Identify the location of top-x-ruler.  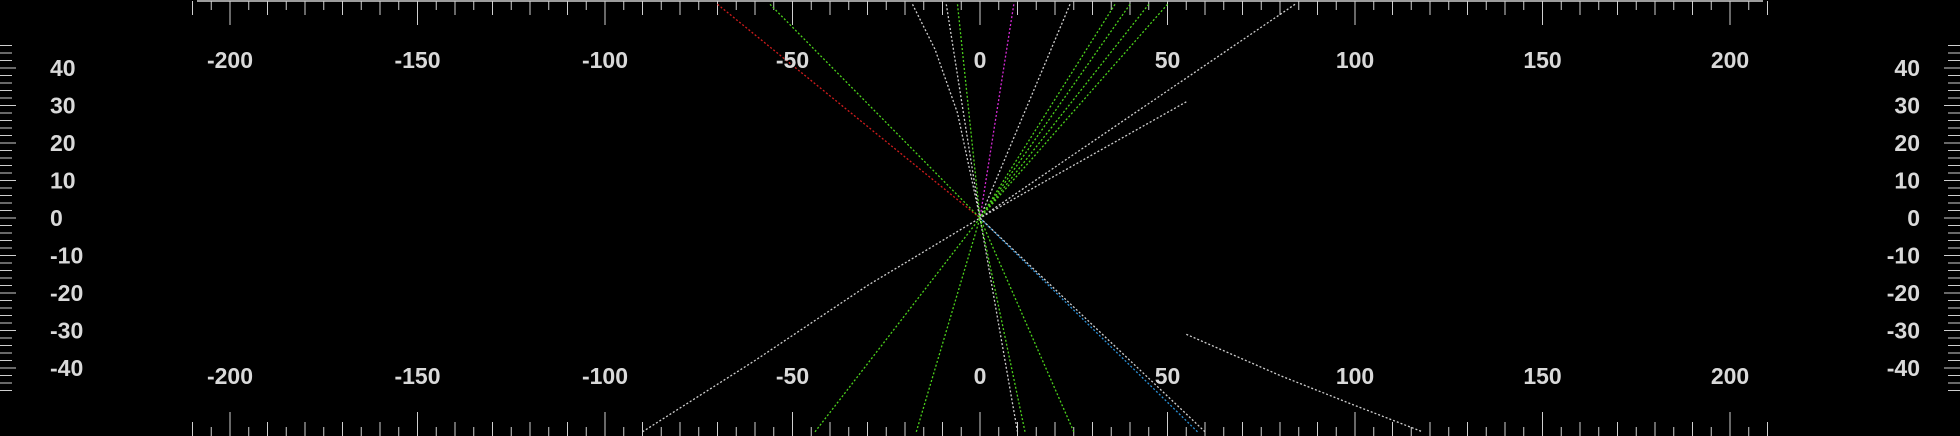
(980, 12).